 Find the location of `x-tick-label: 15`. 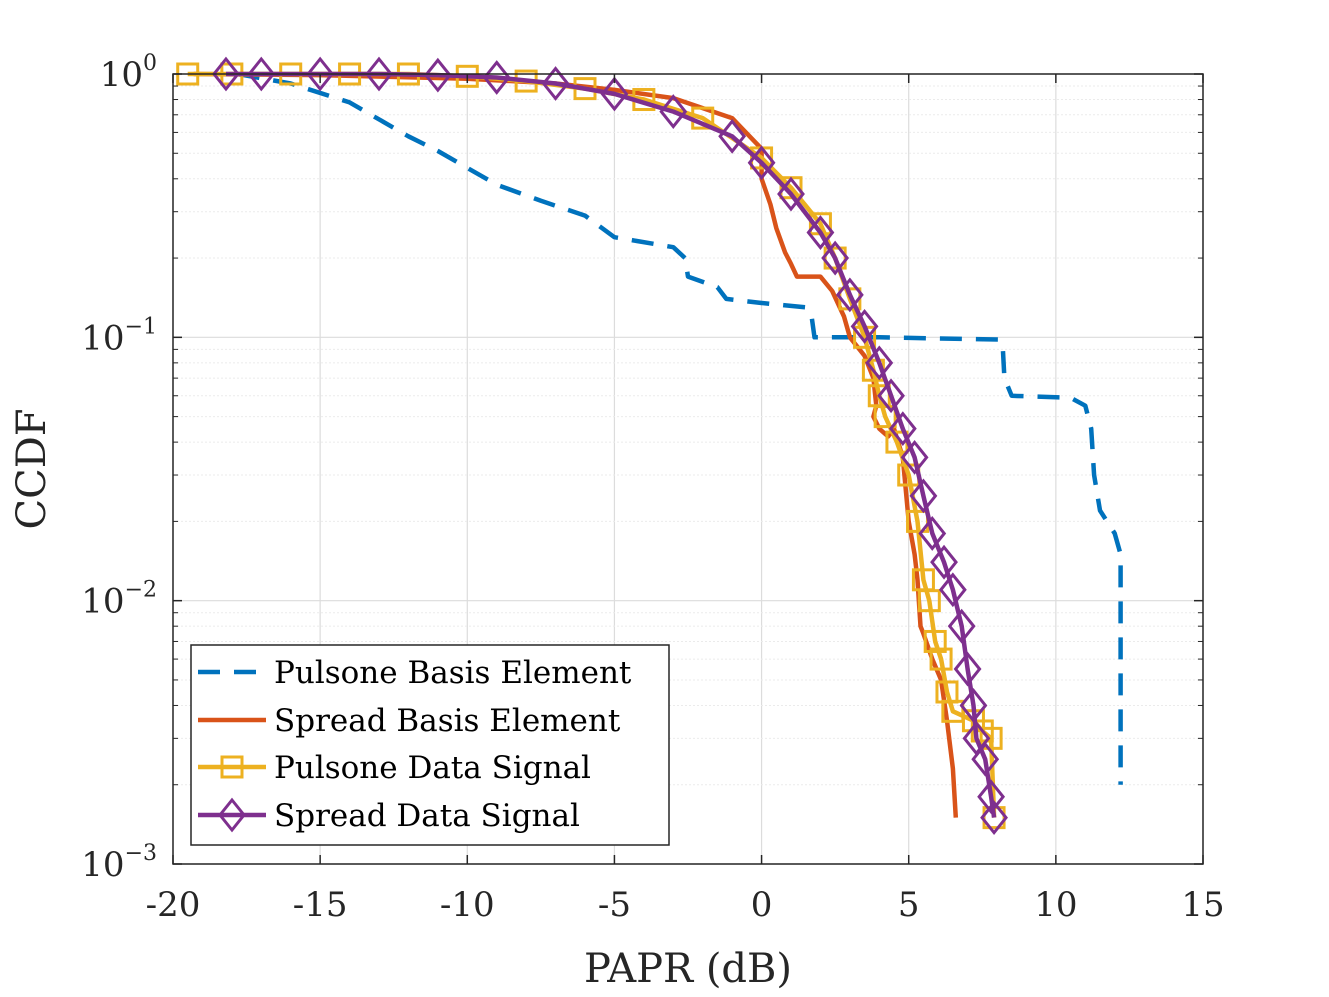

x-tick-label: 15 is located at coordinates (1202, 905).